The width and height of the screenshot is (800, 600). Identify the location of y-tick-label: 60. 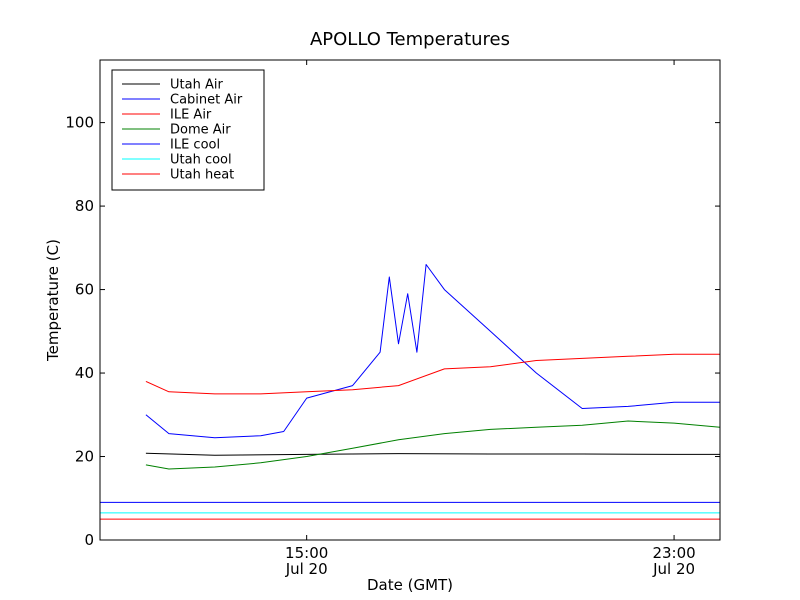
(84, 290).